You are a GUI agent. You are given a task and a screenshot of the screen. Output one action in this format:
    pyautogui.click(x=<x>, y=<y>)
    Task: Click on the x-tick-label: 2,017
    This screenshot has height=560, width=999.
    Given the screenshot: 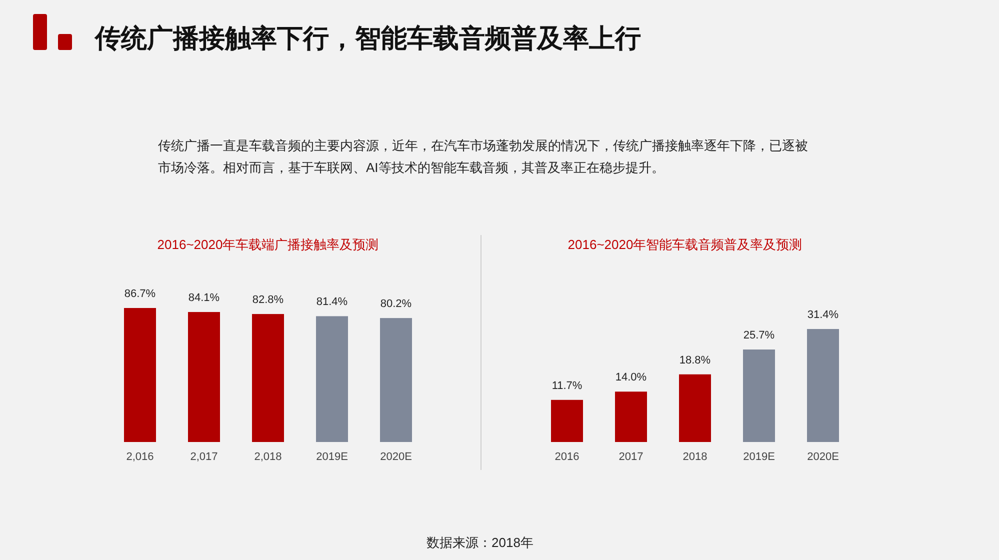 What is the action you would take?
    pyautogui.click(x=204, y=457)
    